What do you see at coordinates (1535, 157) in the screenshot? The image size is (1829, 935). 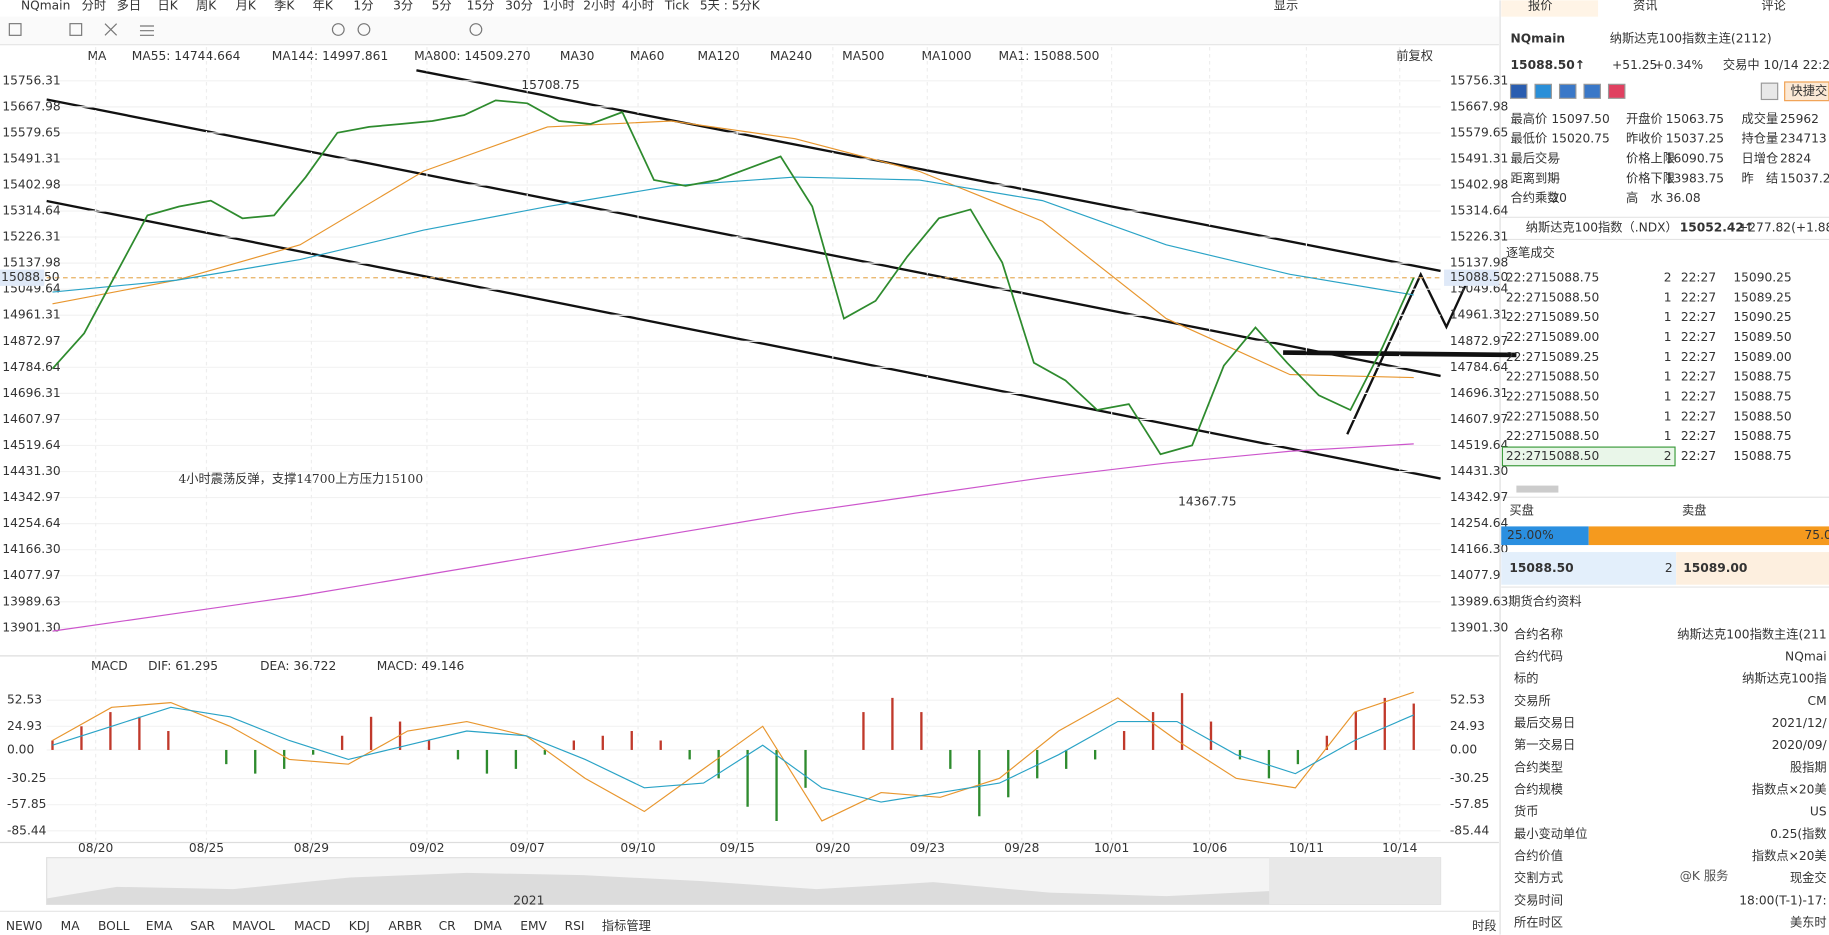 I see `field-label: 最后交易` at bounding box center [1535, 157].